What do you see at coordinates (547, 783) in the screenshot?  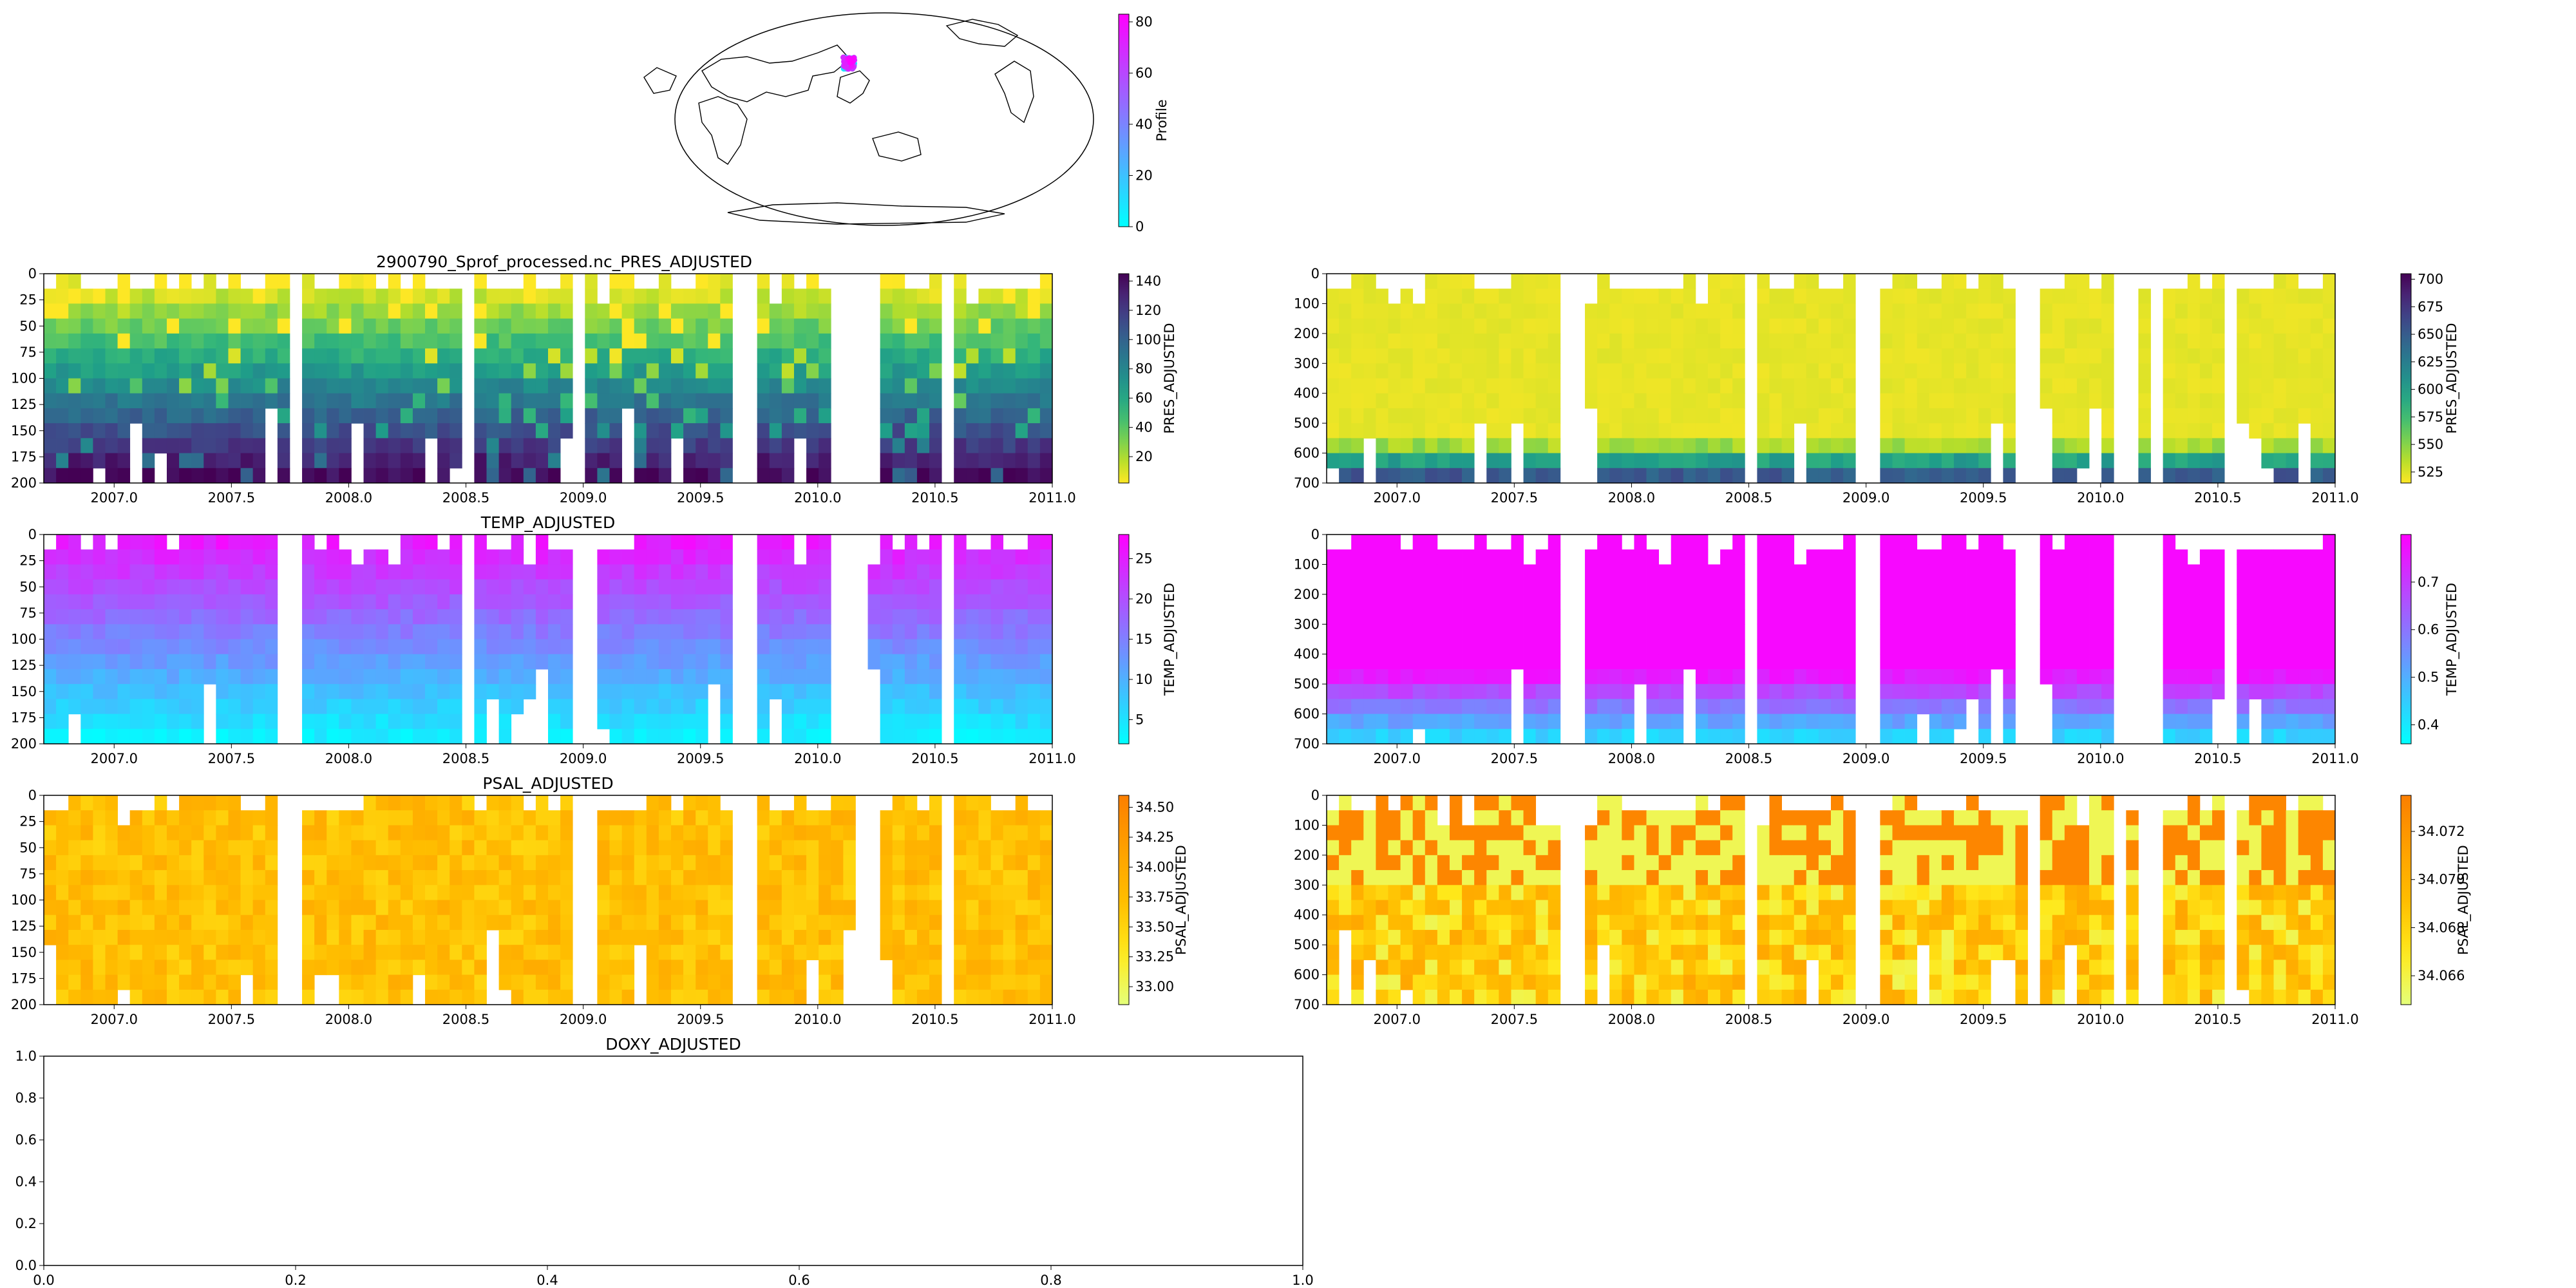 I see `psal_shallow-title: PSAL_ADJUSTED` at bounding box center [547, 783].